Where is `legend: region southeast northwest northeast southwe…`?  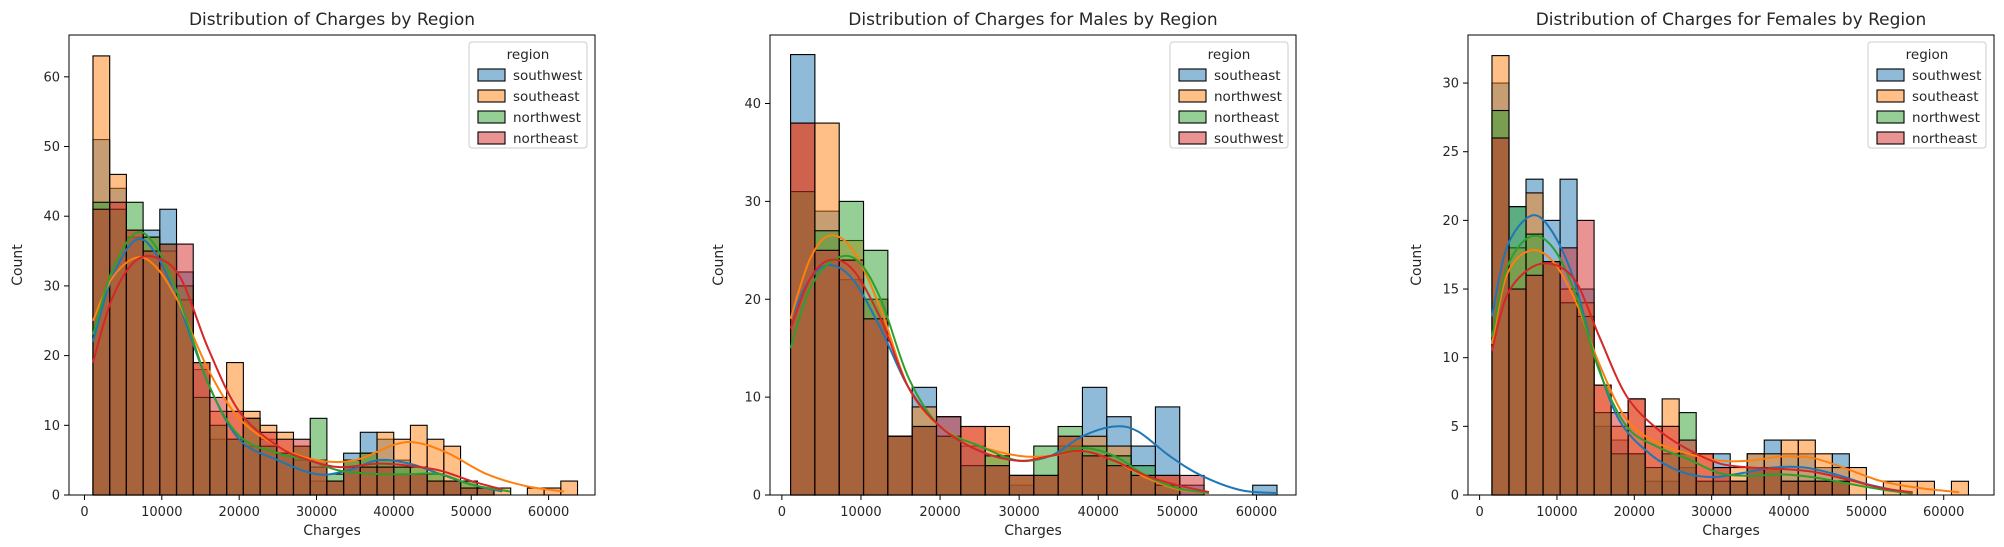 legend: region southeast northwest northeast southwe… is located at coordinates (1229, 95).